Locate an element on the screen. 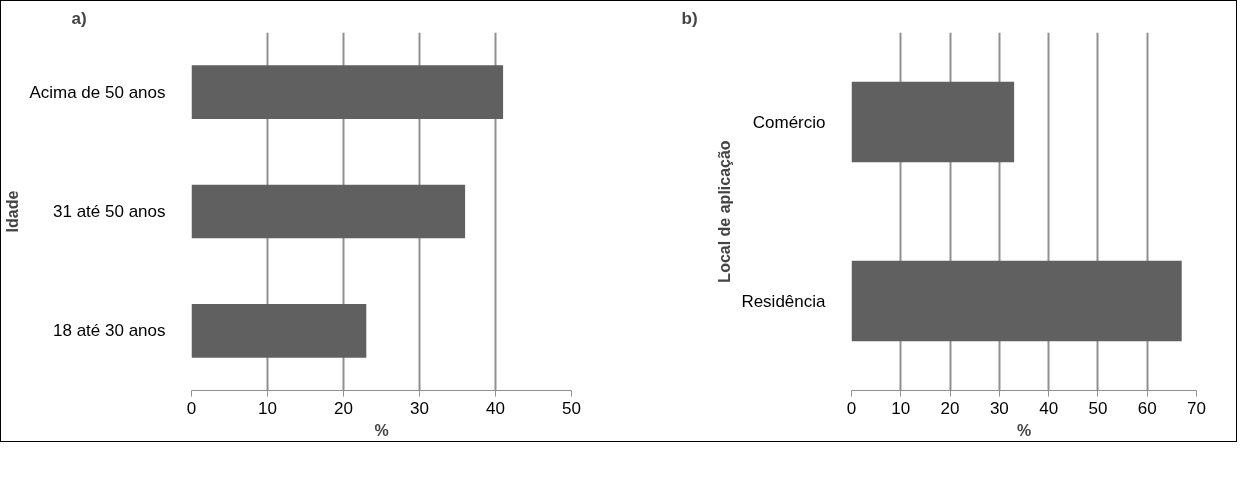  y-axis-title: Idade is located at coordinates (13, 211).